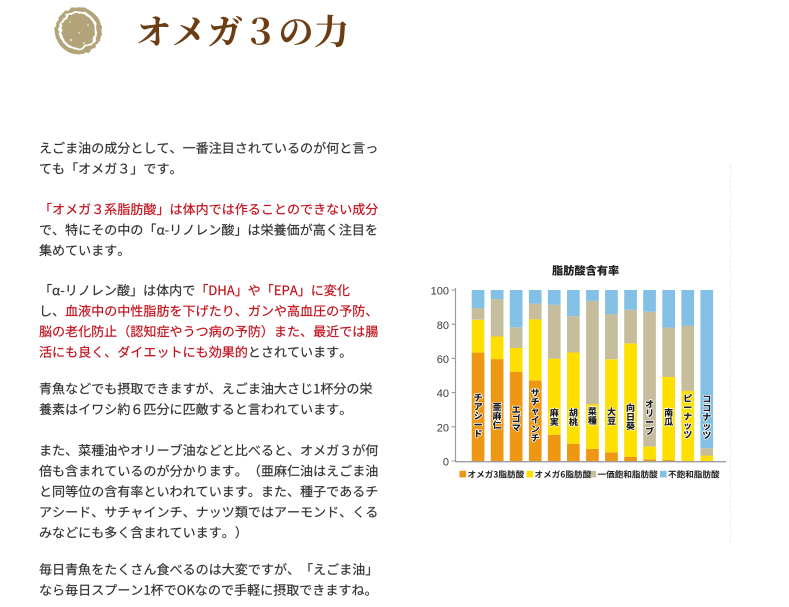 The image size is (789, 607). I want to click on svg-text: 40, so click(443, 394).